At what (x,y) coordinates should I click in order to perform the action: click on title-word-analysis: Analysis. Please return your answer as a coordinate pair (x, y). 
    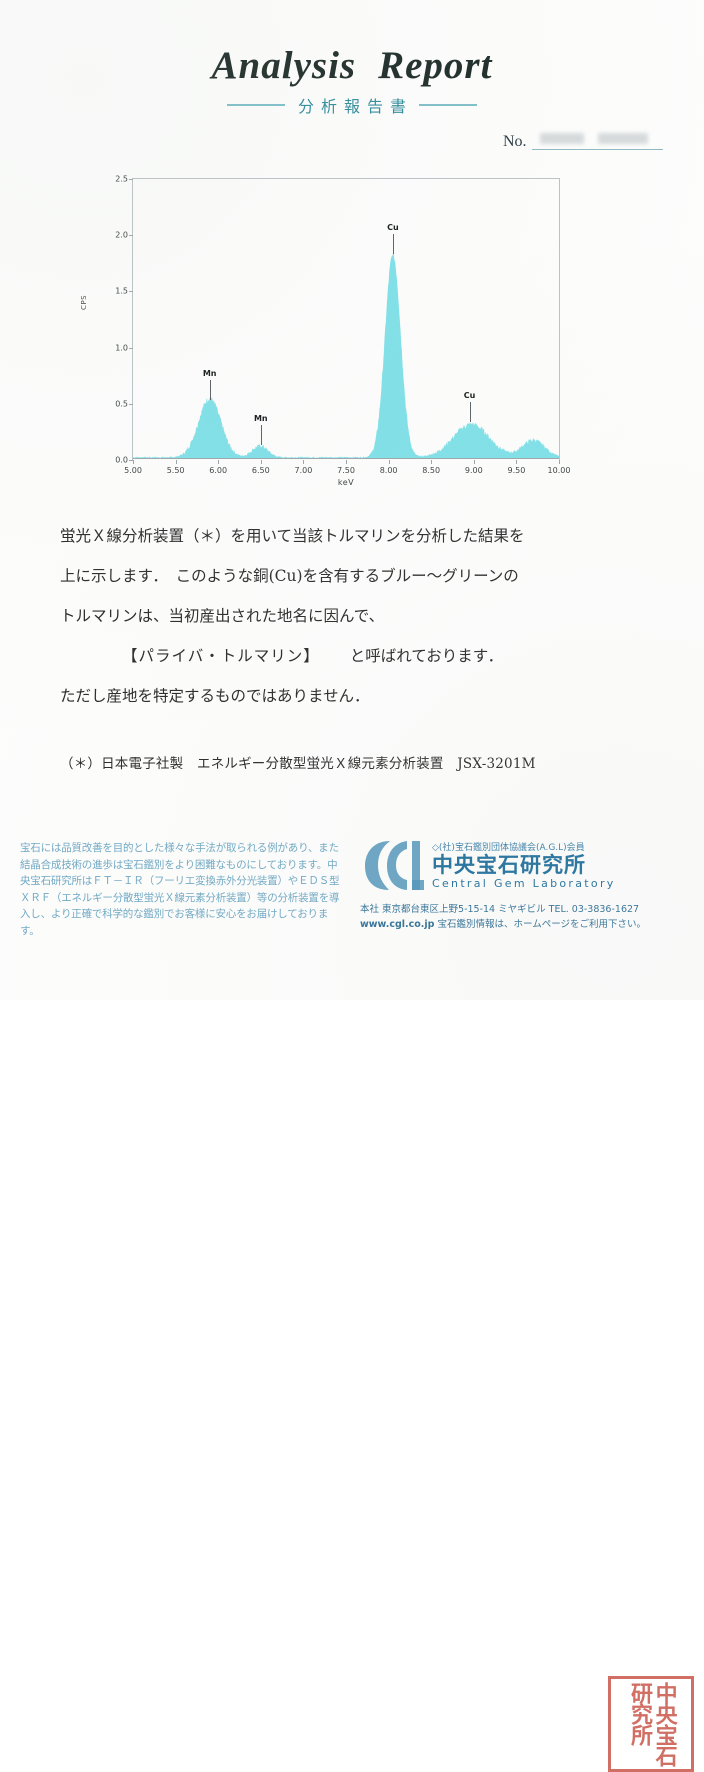
    Looking at the image, I should click on (284, 65).